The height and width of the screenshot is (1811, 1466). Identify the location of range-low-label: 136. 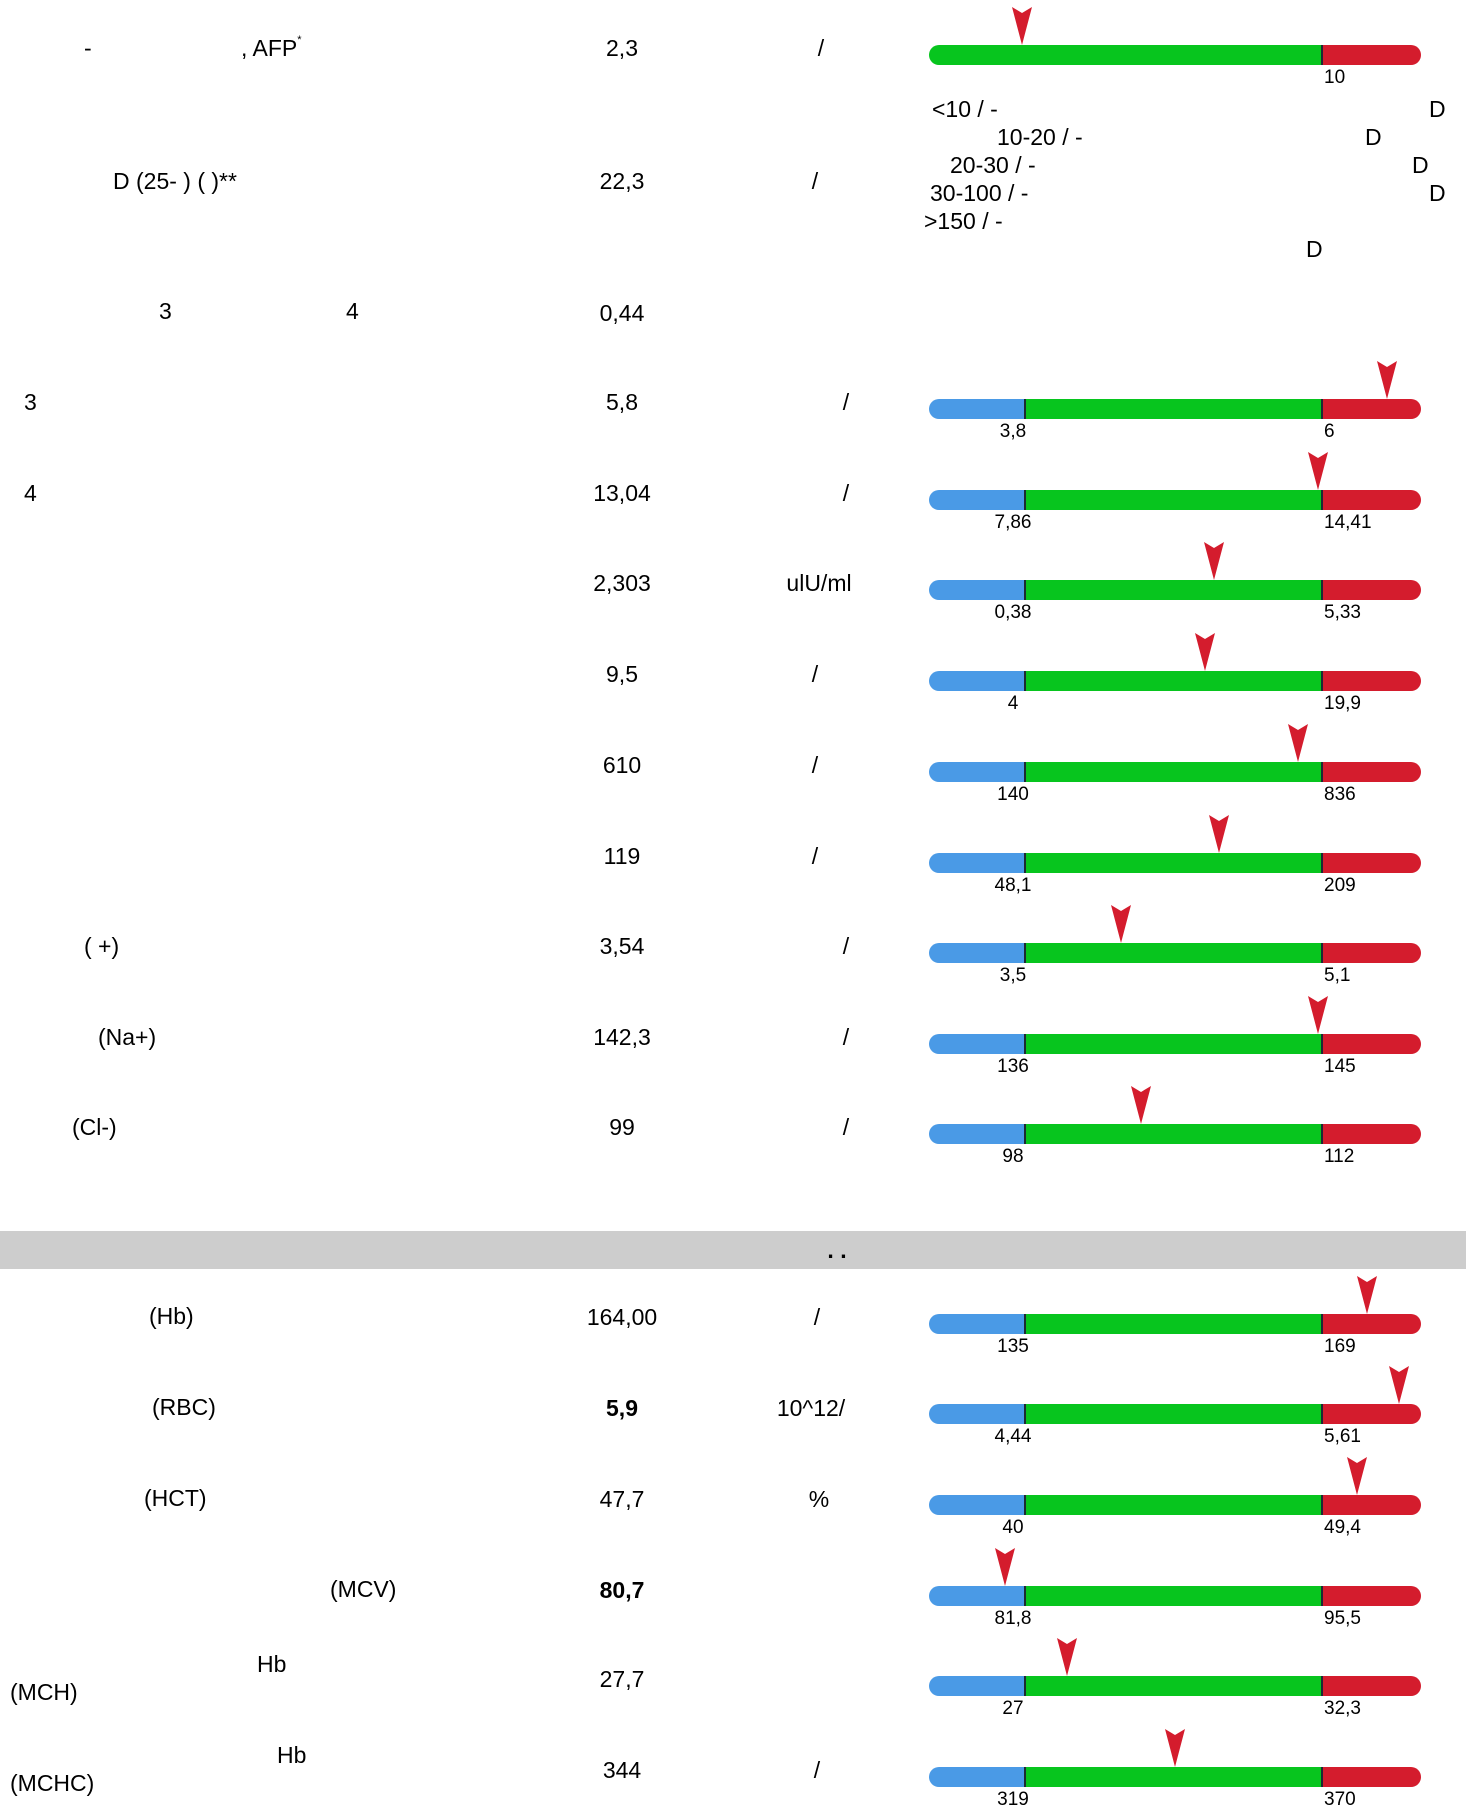
(1013, 1066).